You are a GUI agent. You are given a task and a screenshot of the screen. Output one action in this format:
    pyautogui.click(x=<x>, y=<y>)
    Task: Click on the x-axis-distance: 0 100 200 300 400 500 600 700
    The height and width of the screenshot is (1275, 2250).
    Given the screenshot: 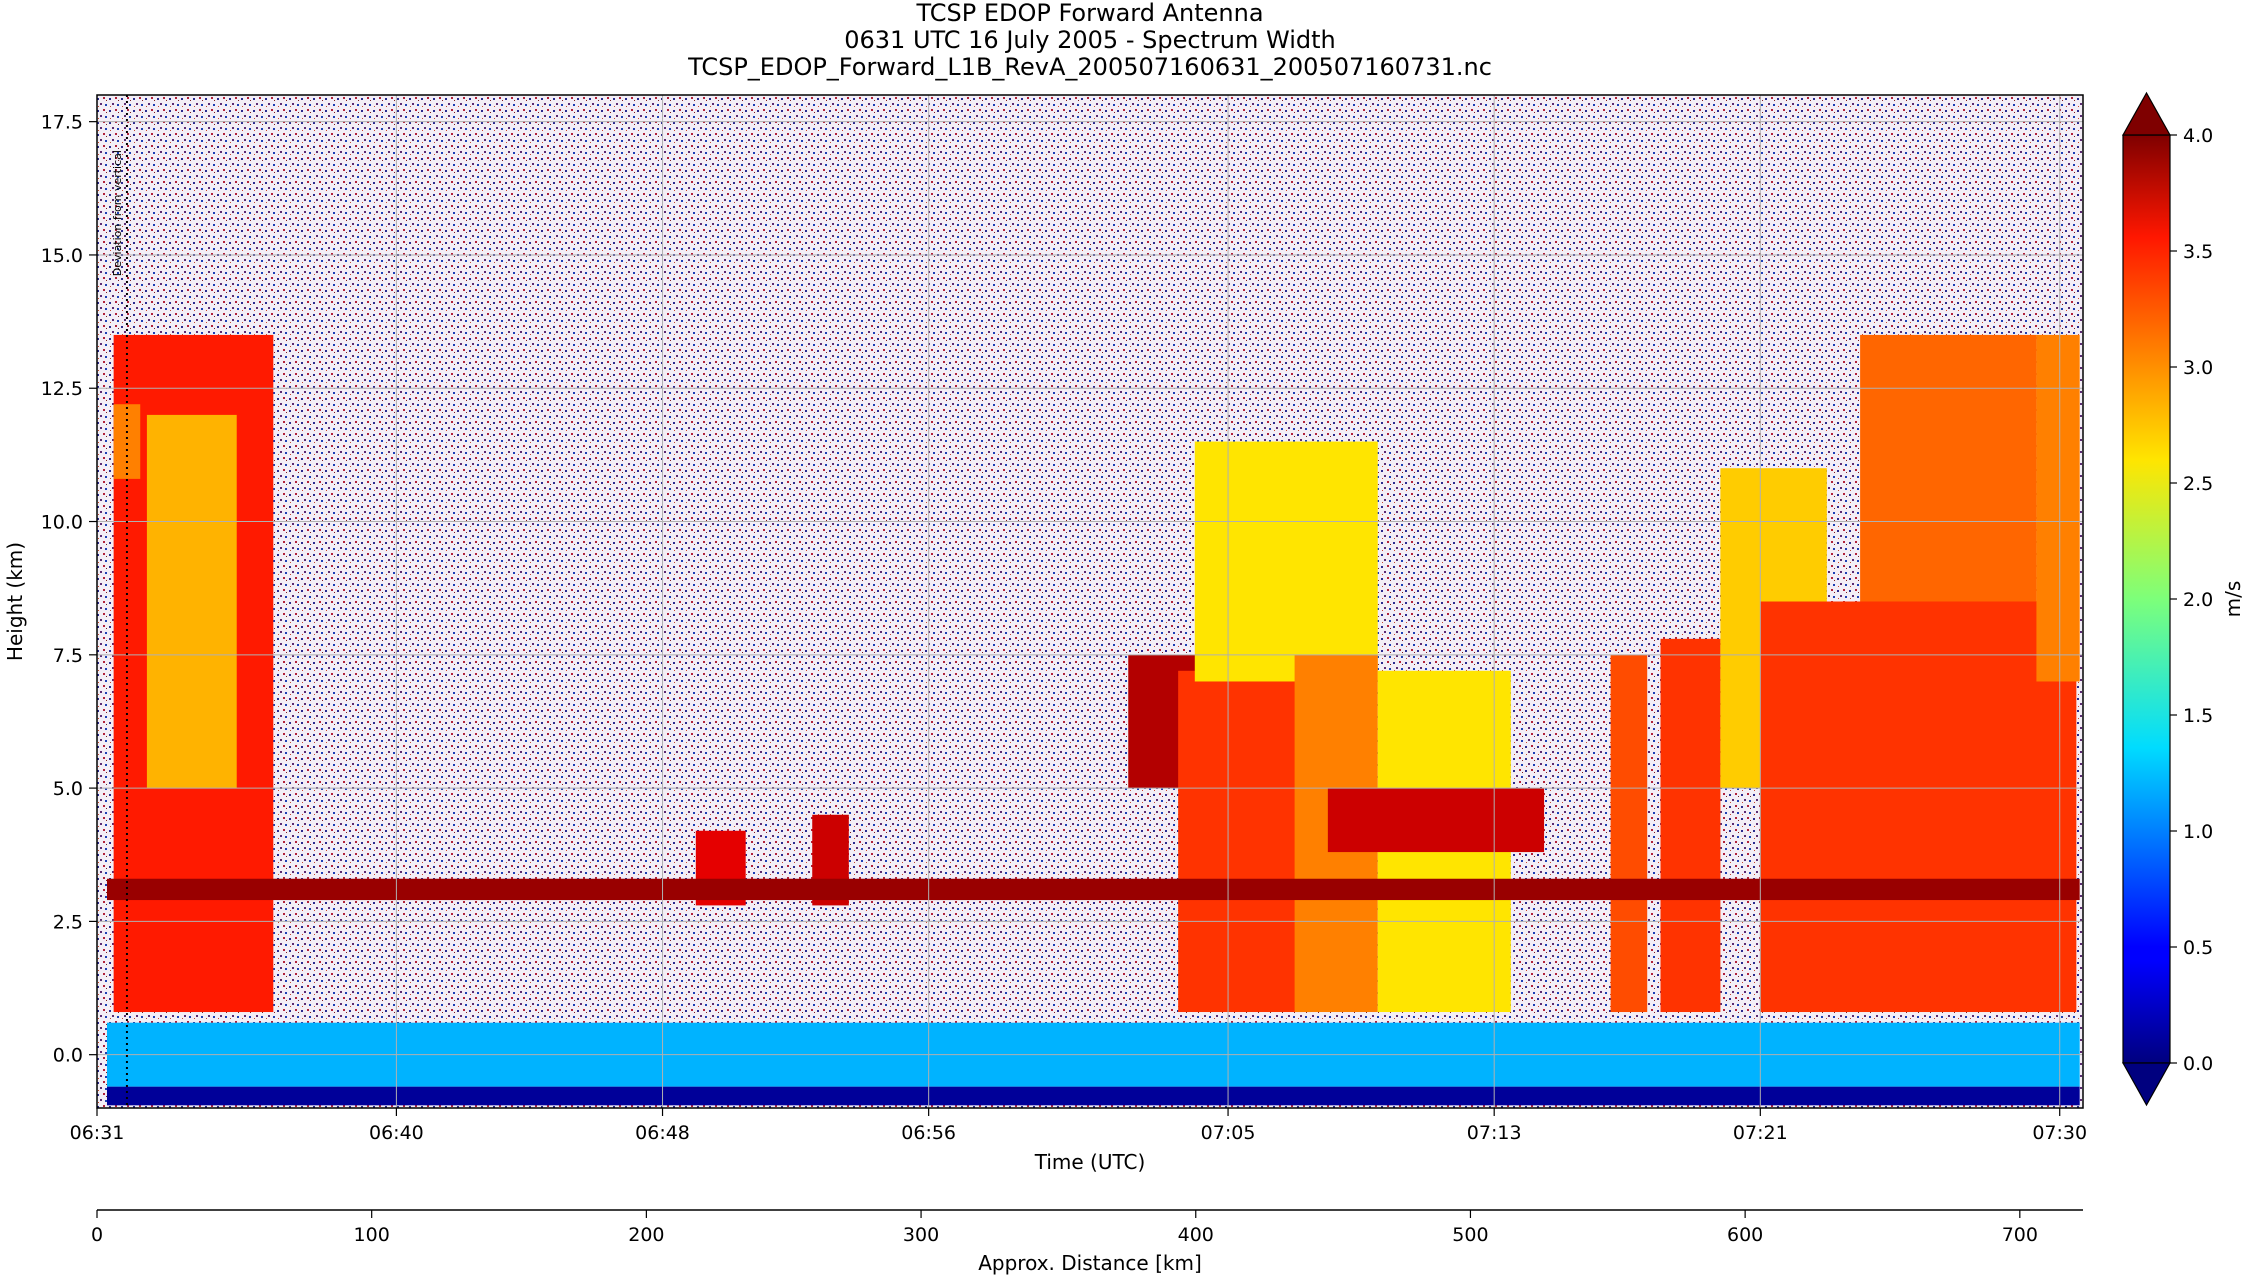 What is the action you would take?
    pyautogui.click(x=1087, y=1227)
    